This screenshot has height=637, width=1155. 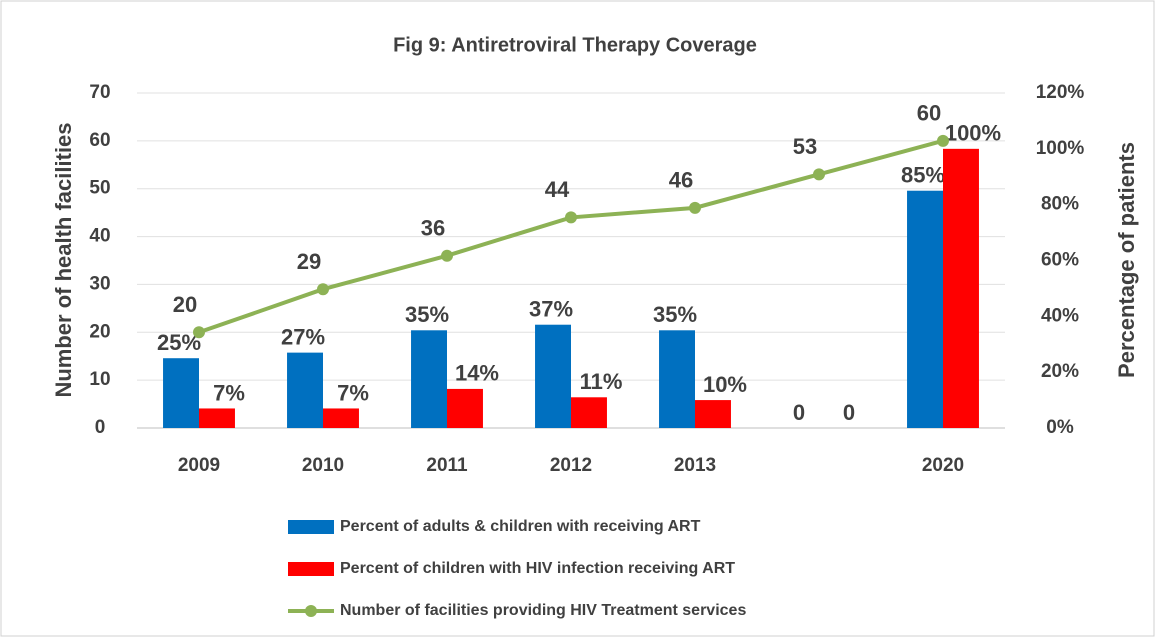 What do you see at coordinates (99, 331) in the screenshot?
I see `y-tick-label: 20` at bounding box center [99, 331].